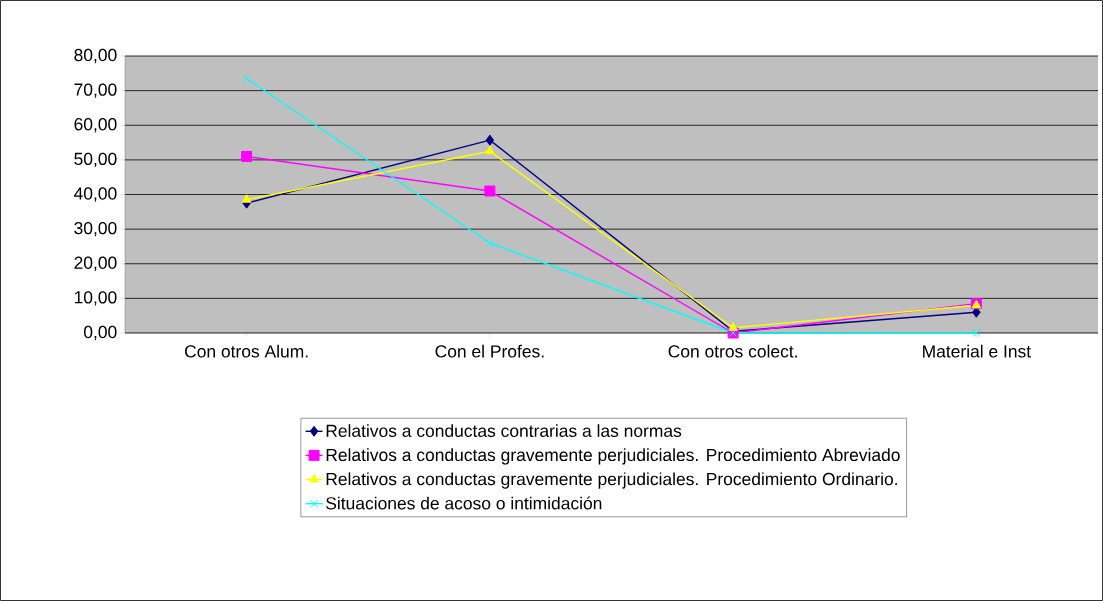  Describe the element at coordinates (95, 160) in the screenshot. I see `y-tick-label: 50,00` at that location.